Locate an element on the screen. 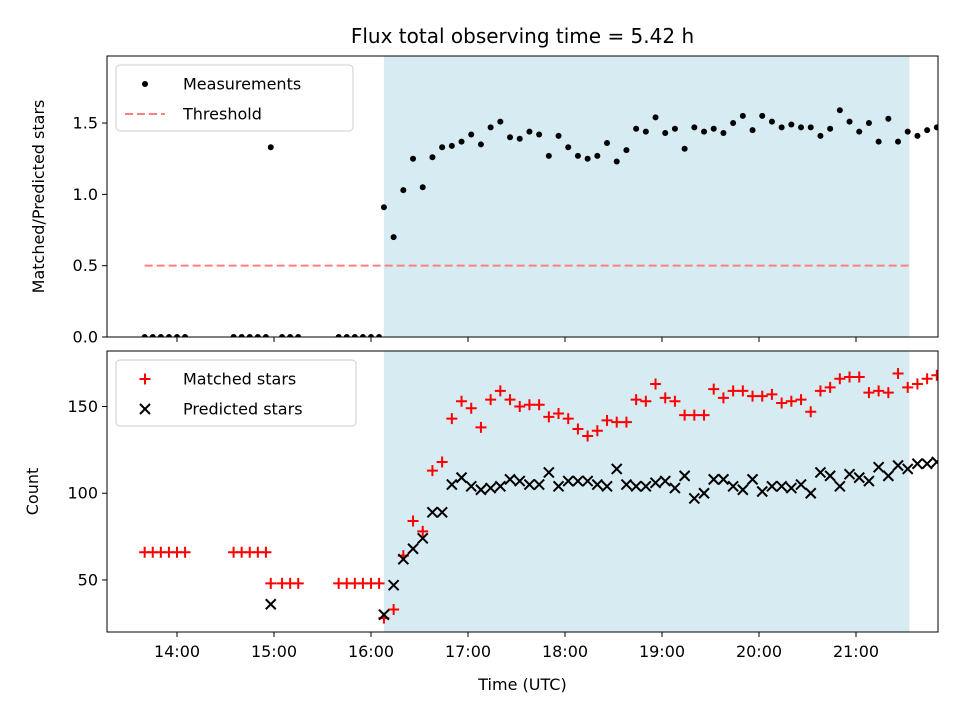 This screenshot has width=960, height=720. y-tick-label: 1.5 is located at coordinates (85, 123).